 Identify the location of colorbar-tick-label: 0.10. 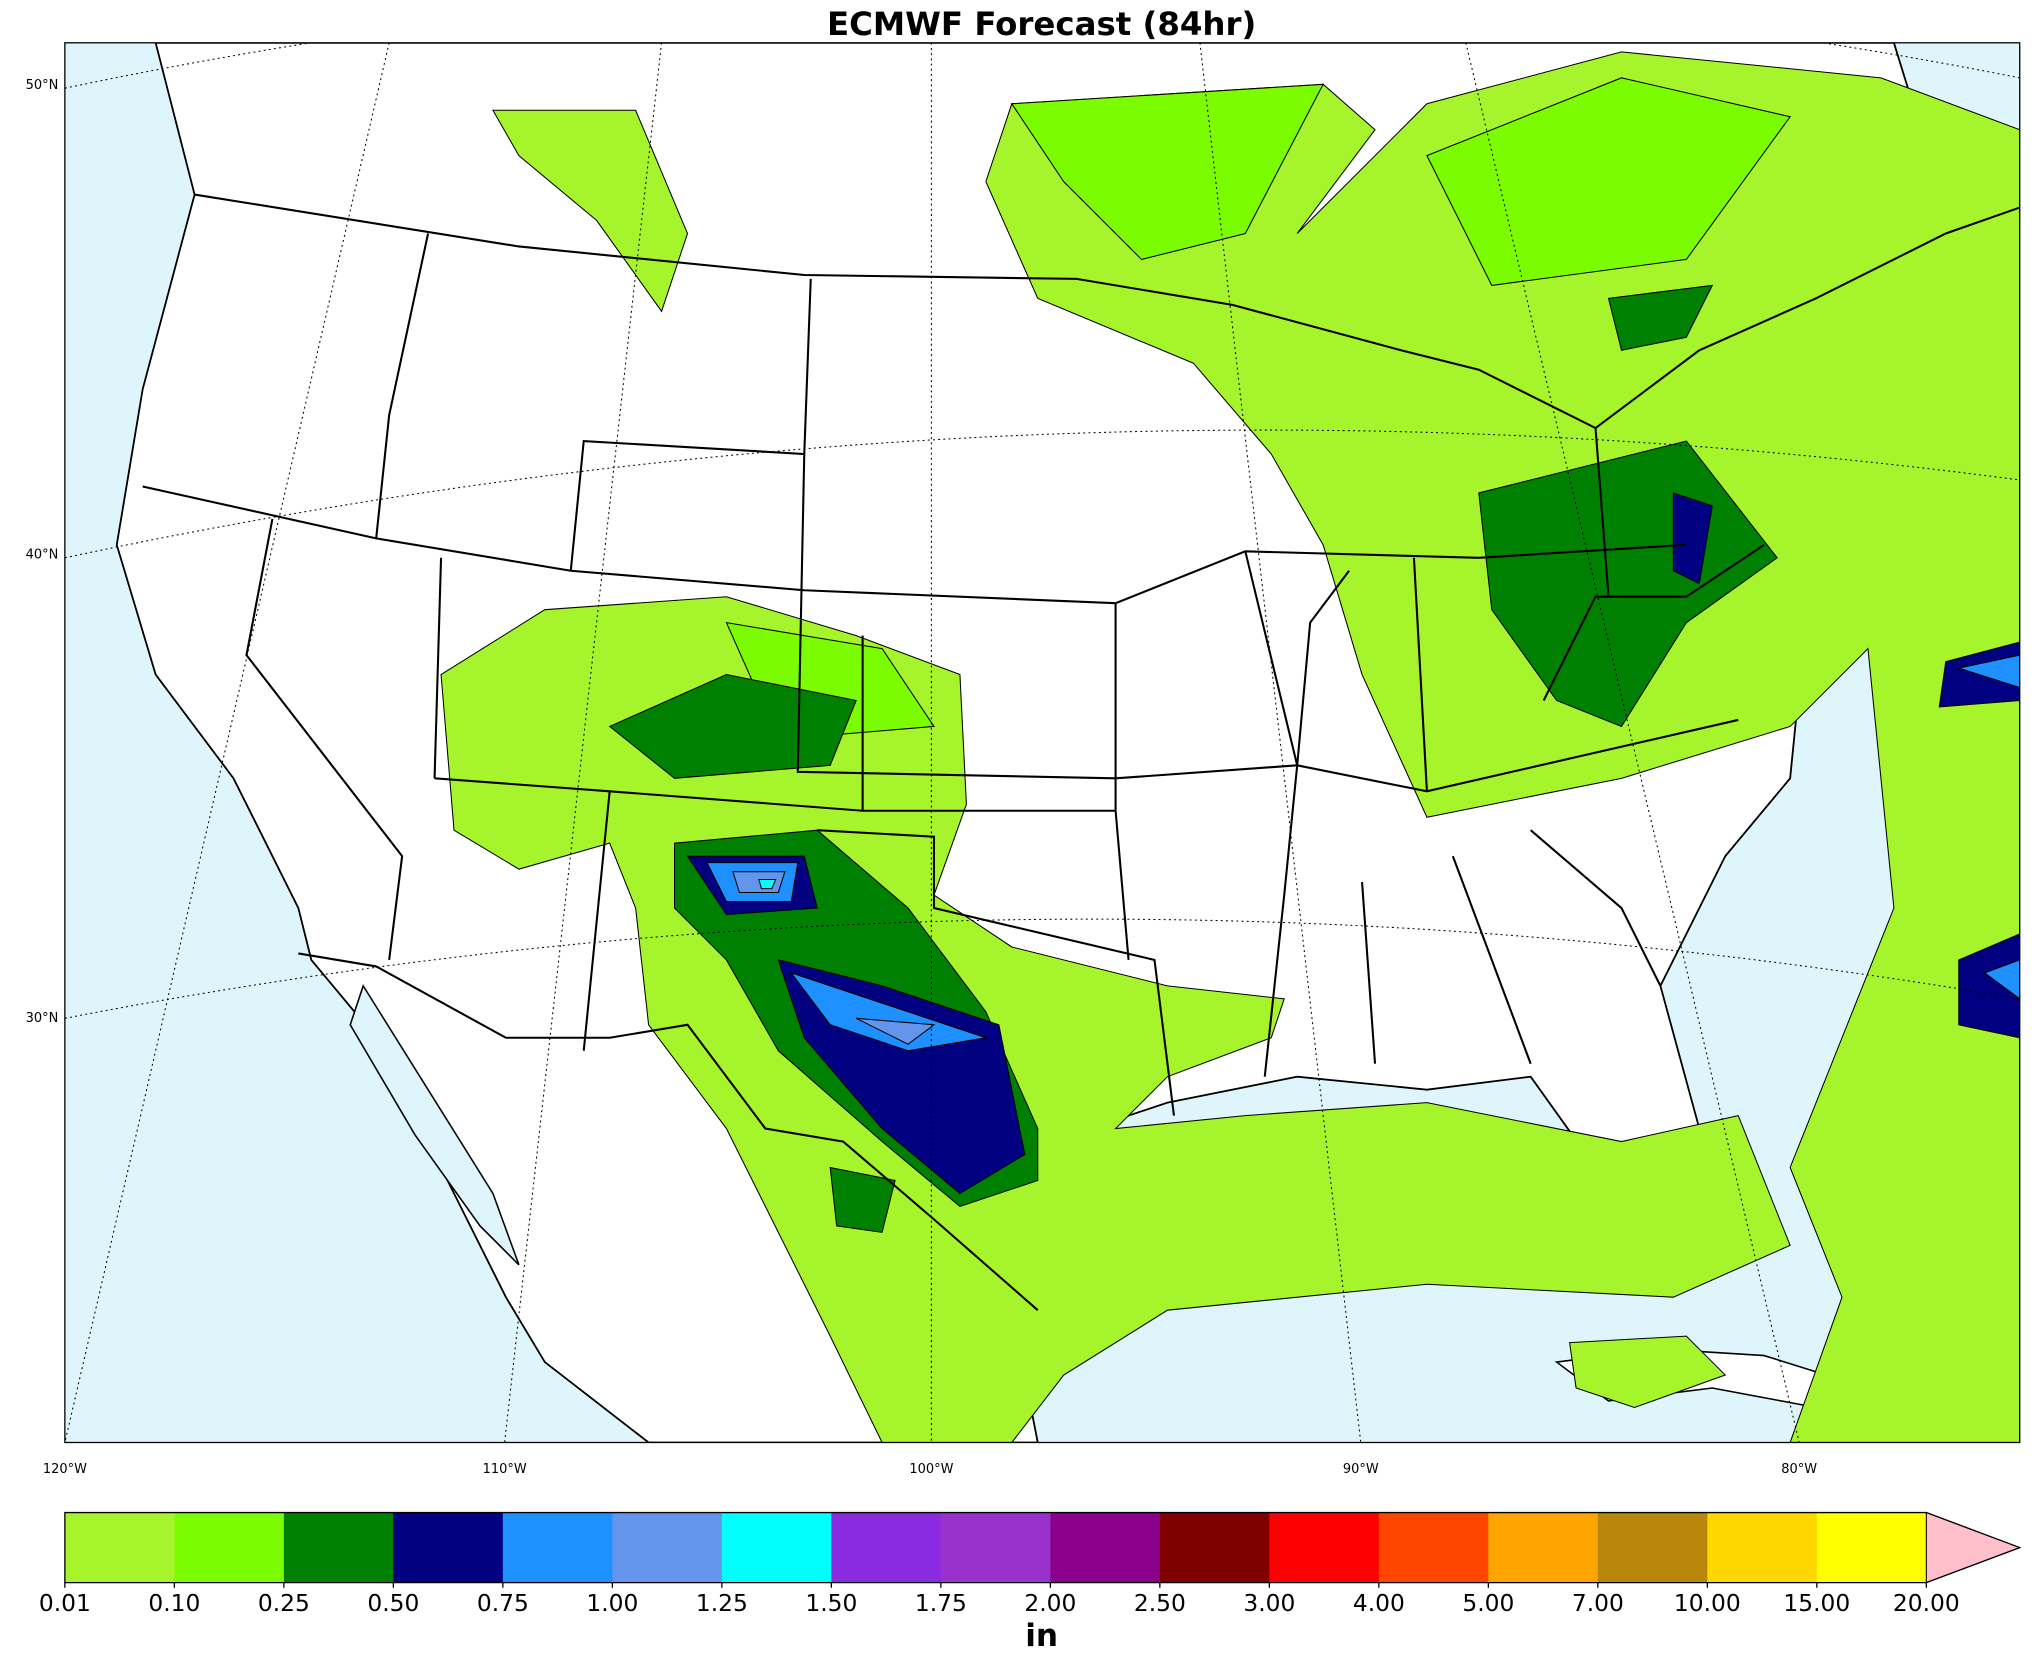
(174, 1603).